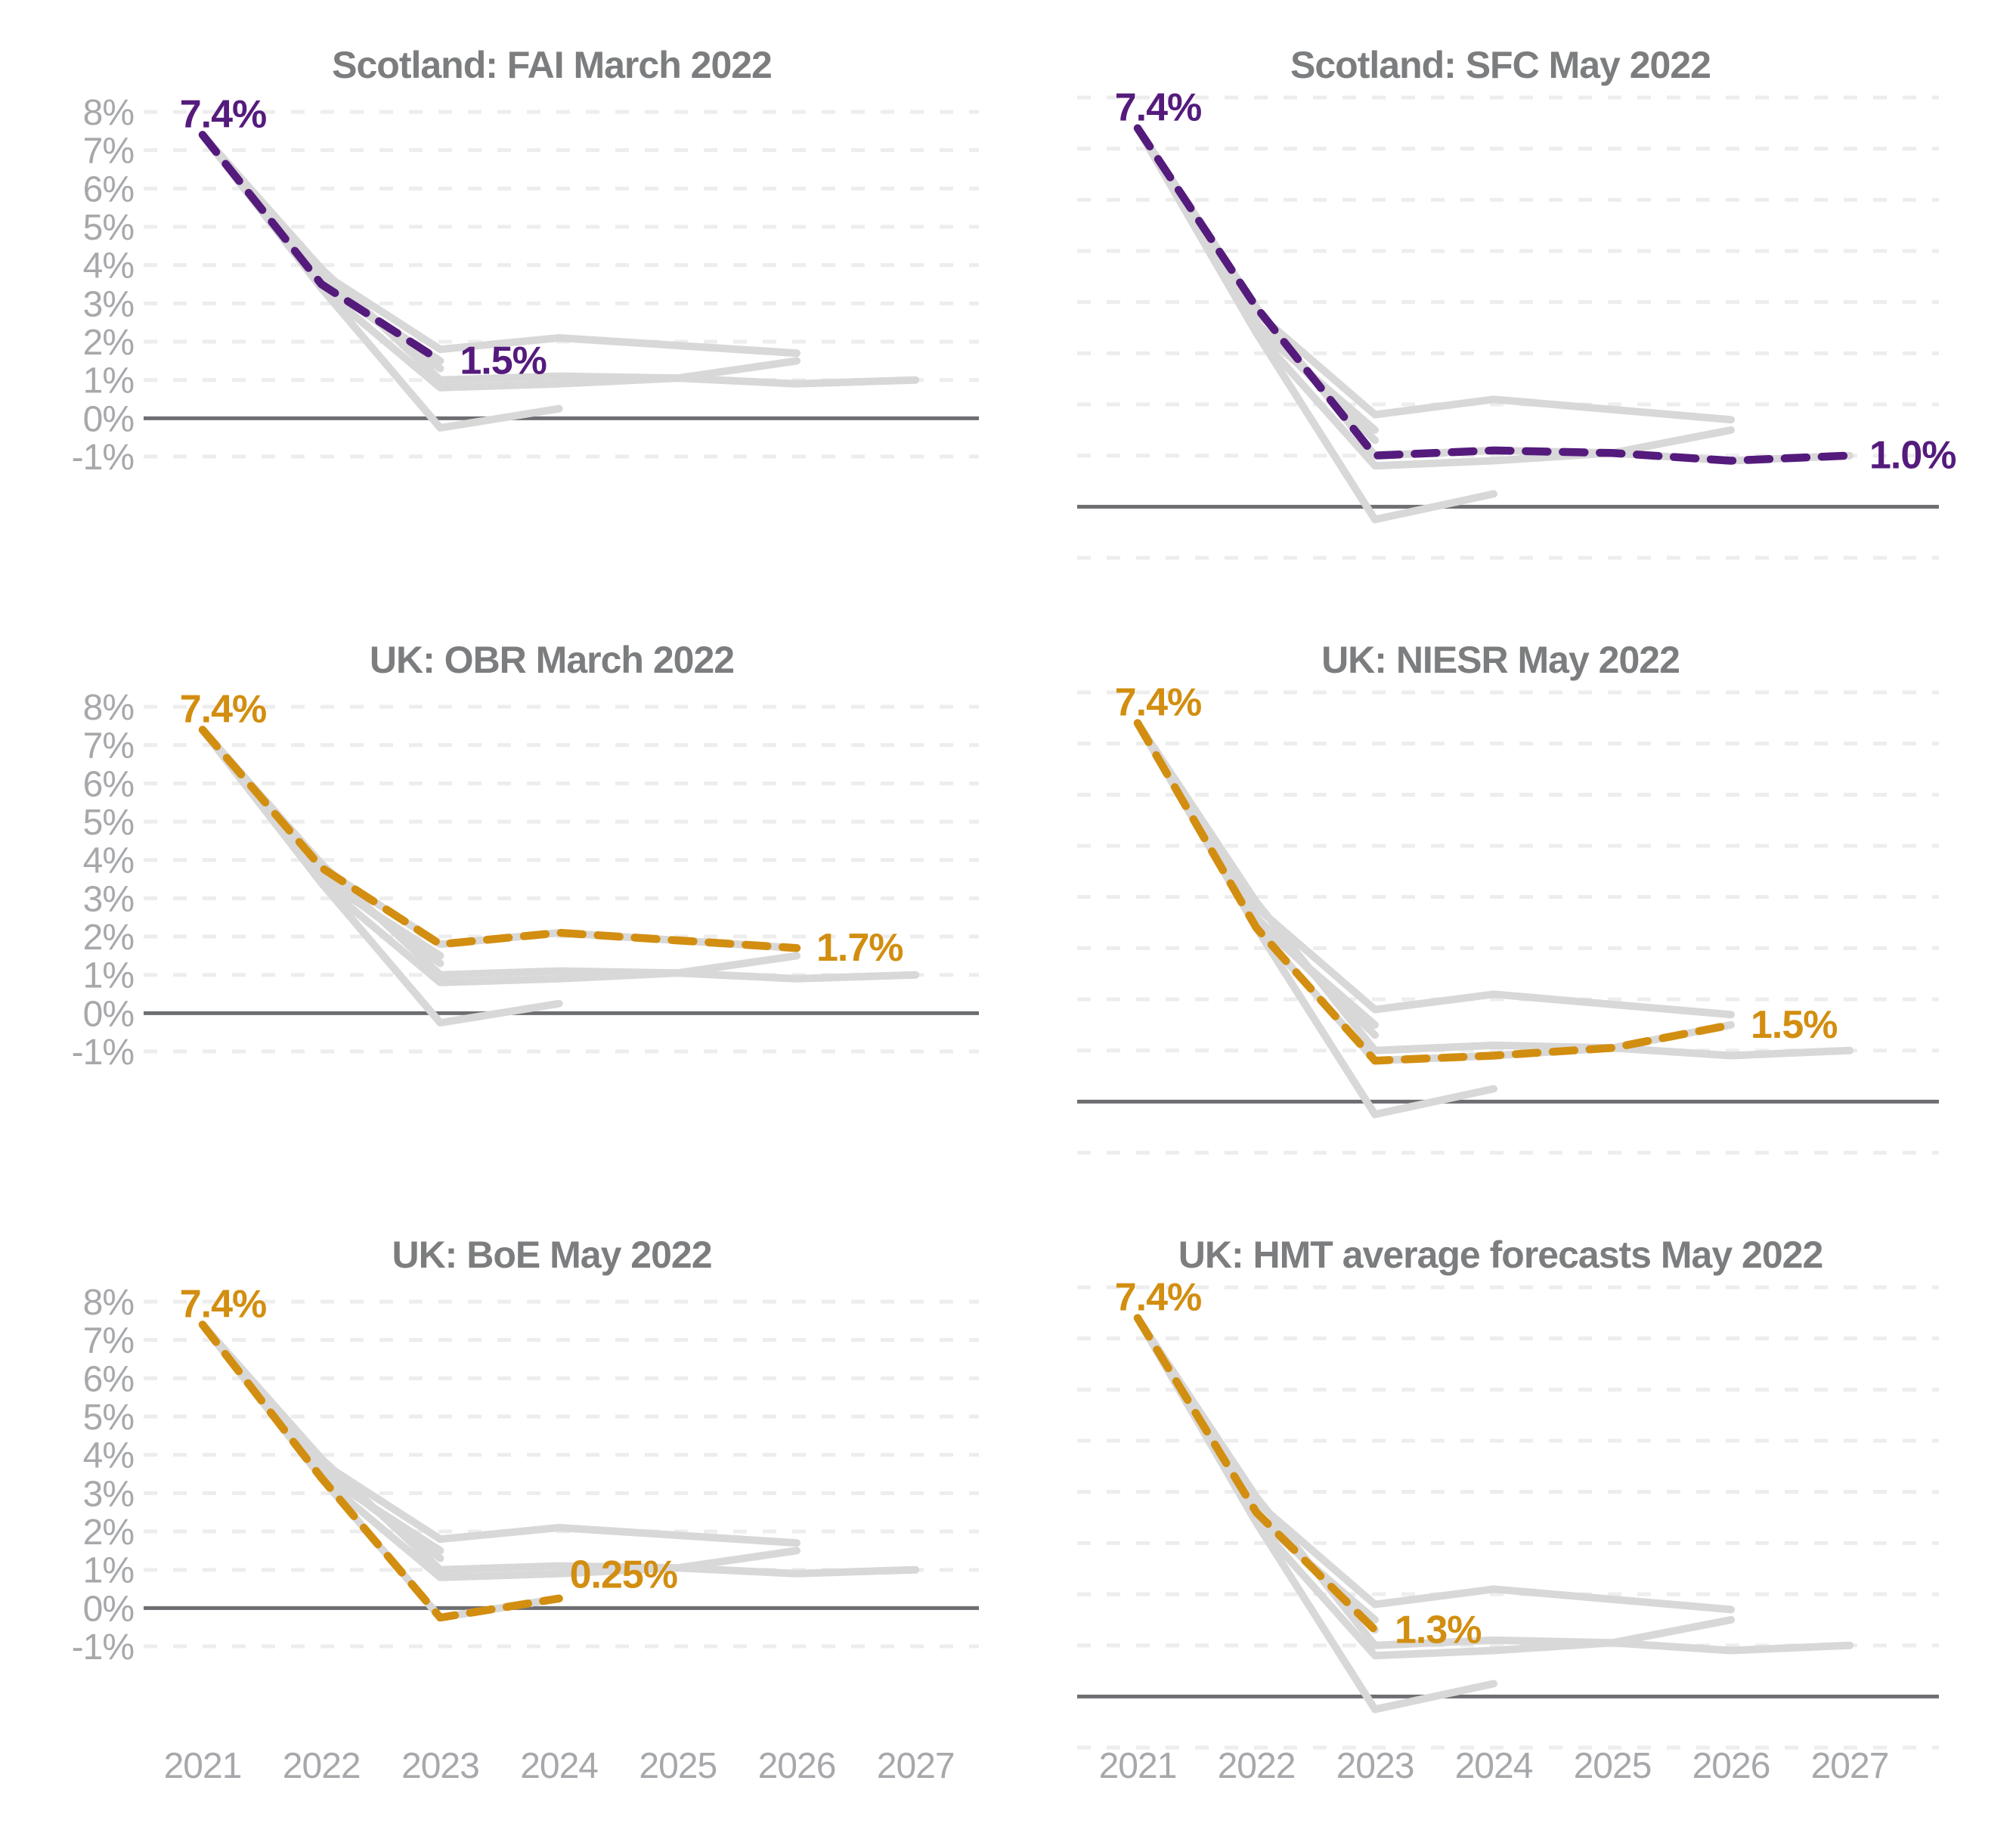  I want to click on end-value-label: 0.25%, so click(623, 1575).